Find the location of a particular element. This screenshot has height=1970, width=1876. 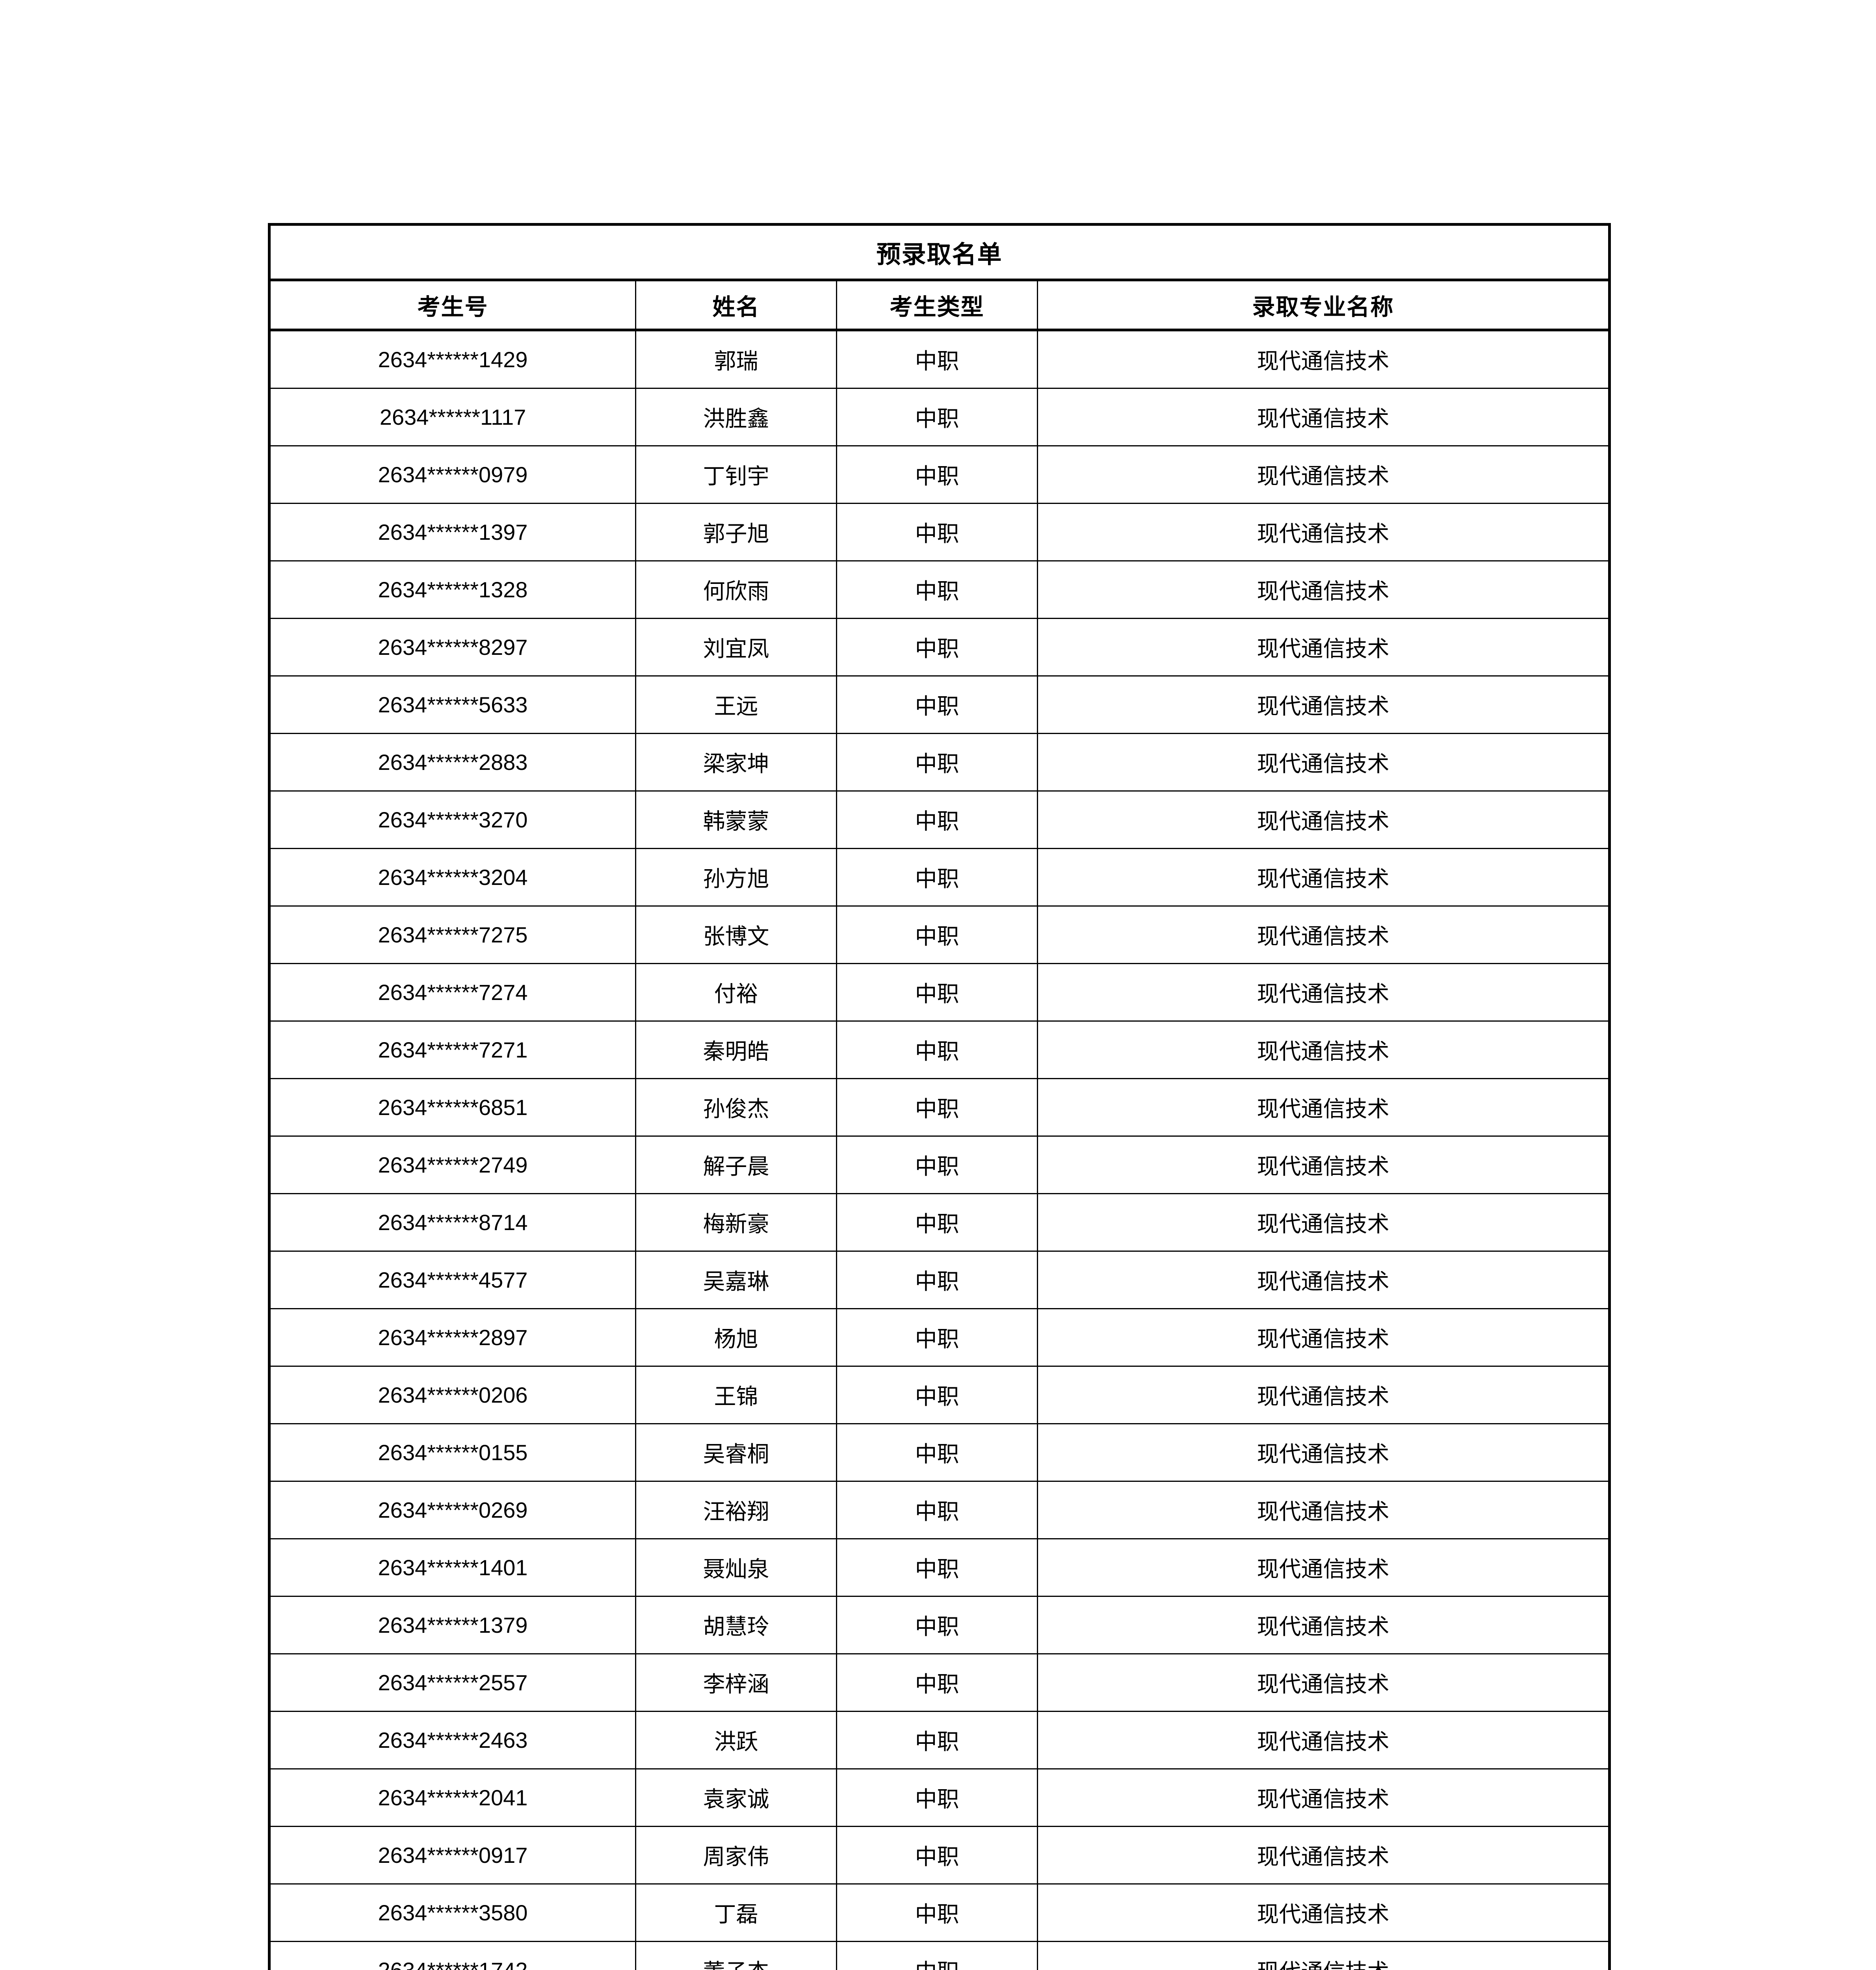

cell-name: 杨旭 is located at coordinates (736, 1337).